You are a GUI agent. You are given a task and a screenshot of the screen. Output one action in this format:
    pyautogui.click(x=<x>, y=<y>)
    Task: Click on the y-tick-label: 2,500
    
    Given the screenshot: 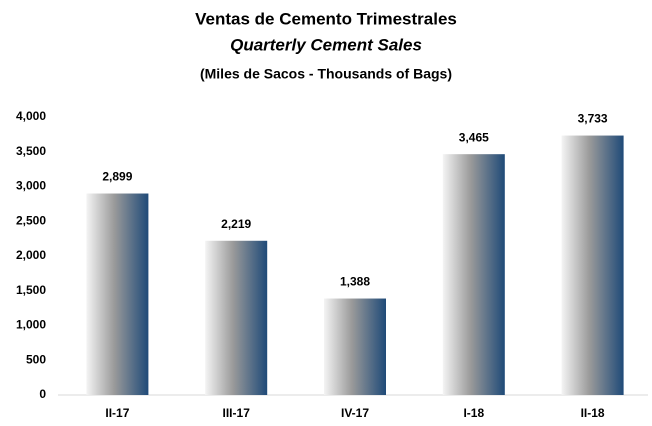 What is the action you would take?
    pyautogui.click(x=31, y=220)
    